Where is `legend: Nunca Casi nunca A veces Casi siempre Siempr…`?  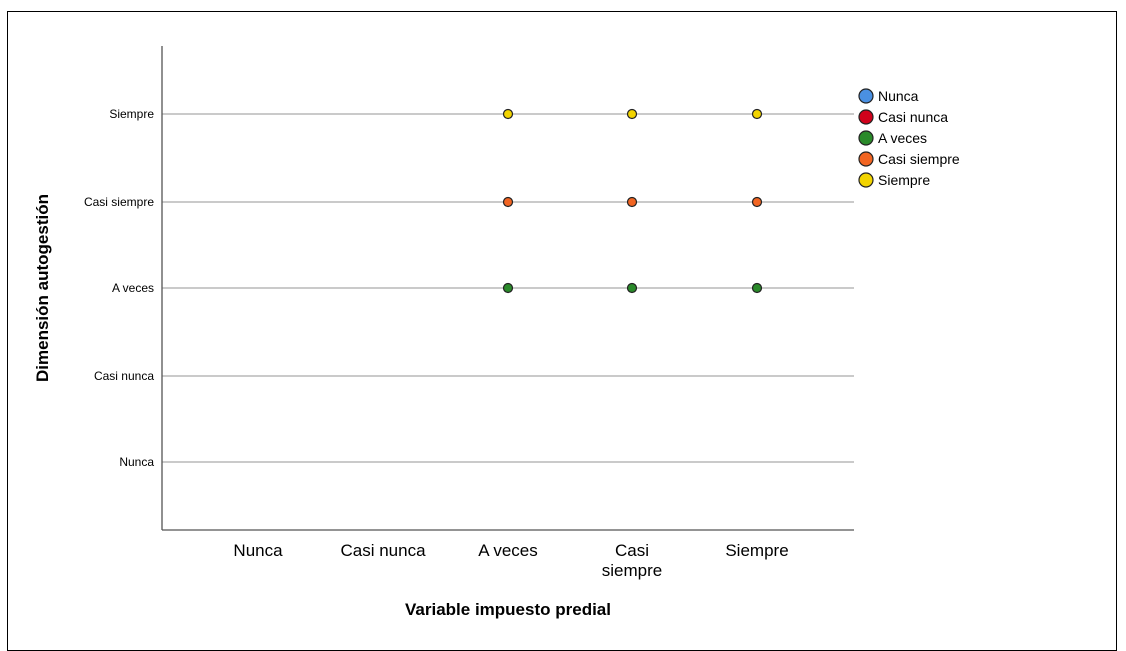 legend: Nunca Casi nunca A veces Casi siempre Siempr… is located at coordinates (909, 138).